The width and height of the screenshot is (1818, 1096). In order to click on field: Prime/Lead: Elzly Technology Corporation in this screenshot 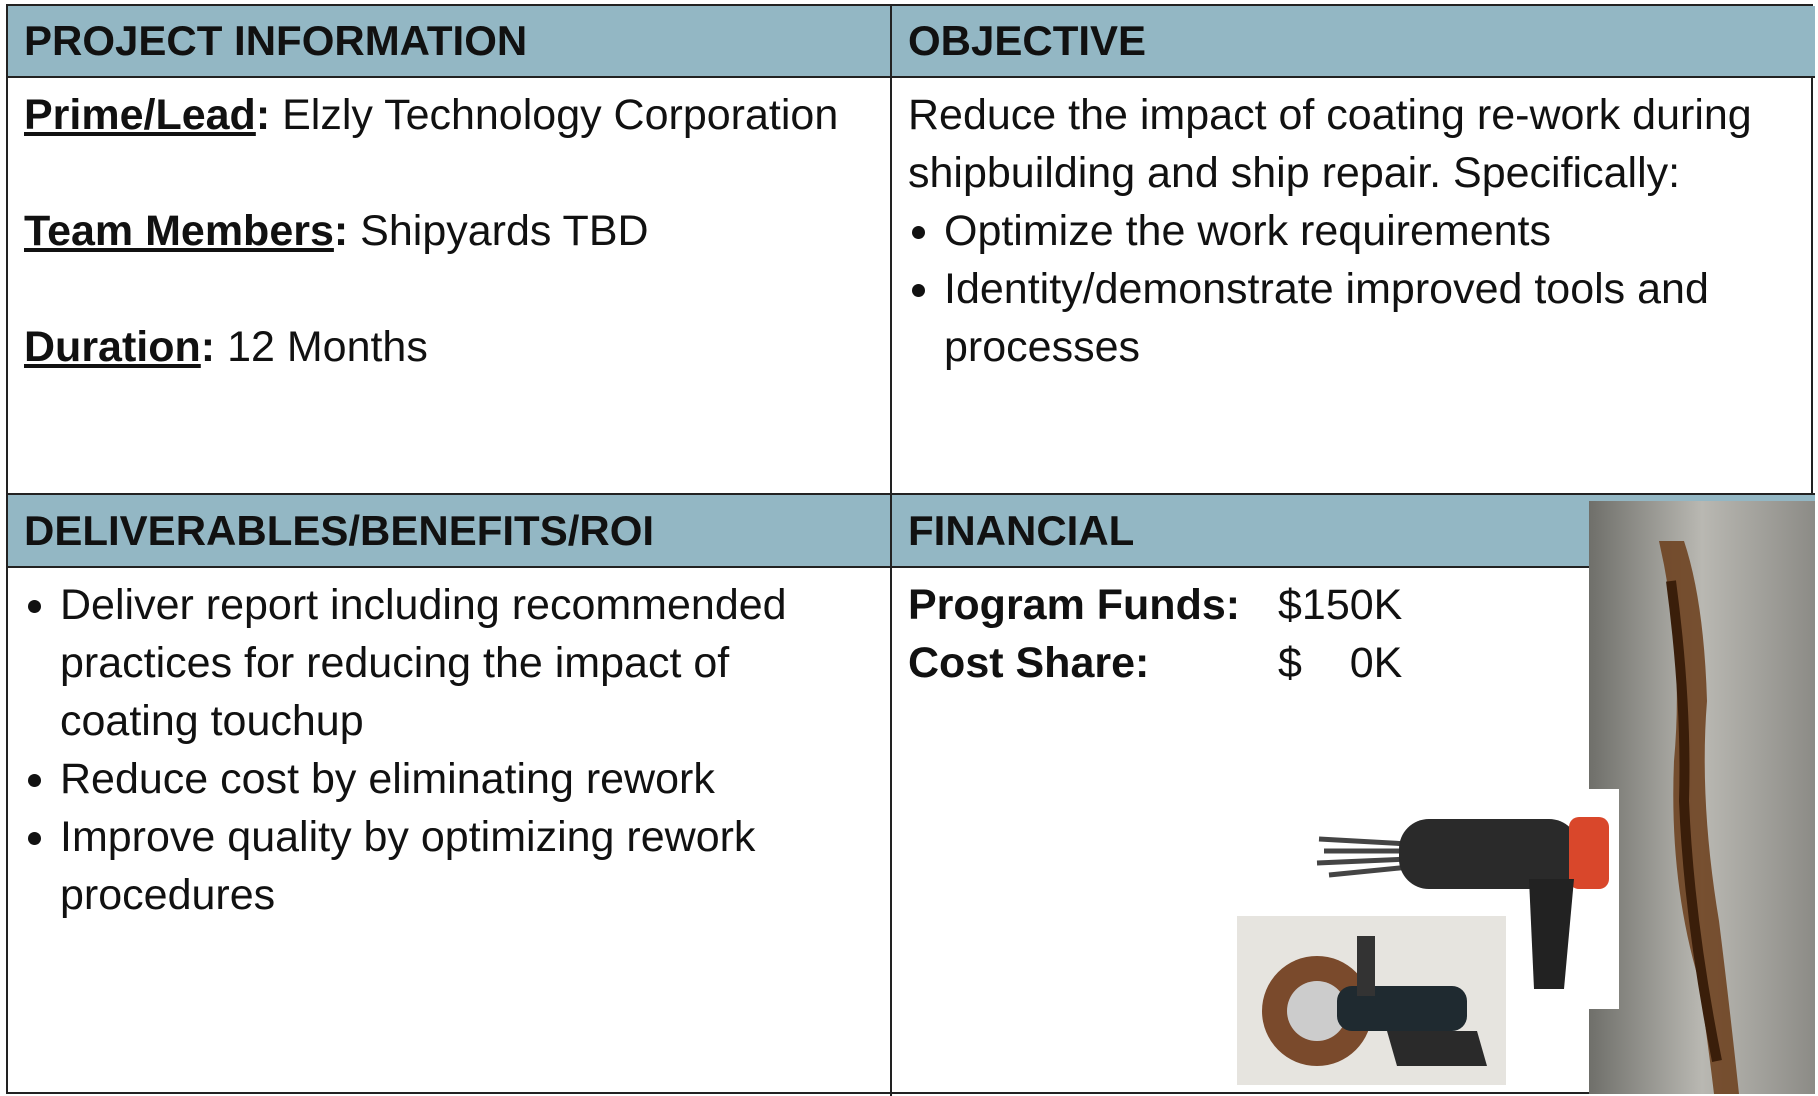, I will do `click(449, 115)`.